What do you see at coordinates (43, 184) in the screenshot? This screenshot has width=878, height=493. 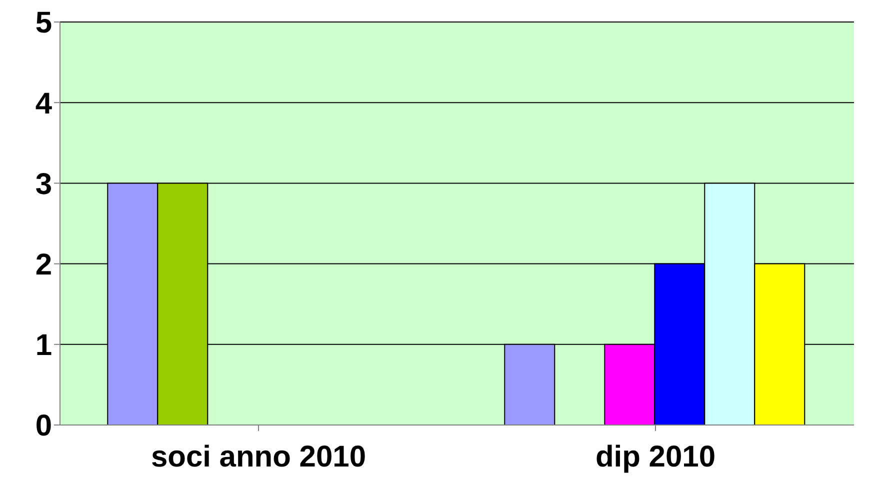 I see `y-tick-label: 3` at bounding box center [43, 184].